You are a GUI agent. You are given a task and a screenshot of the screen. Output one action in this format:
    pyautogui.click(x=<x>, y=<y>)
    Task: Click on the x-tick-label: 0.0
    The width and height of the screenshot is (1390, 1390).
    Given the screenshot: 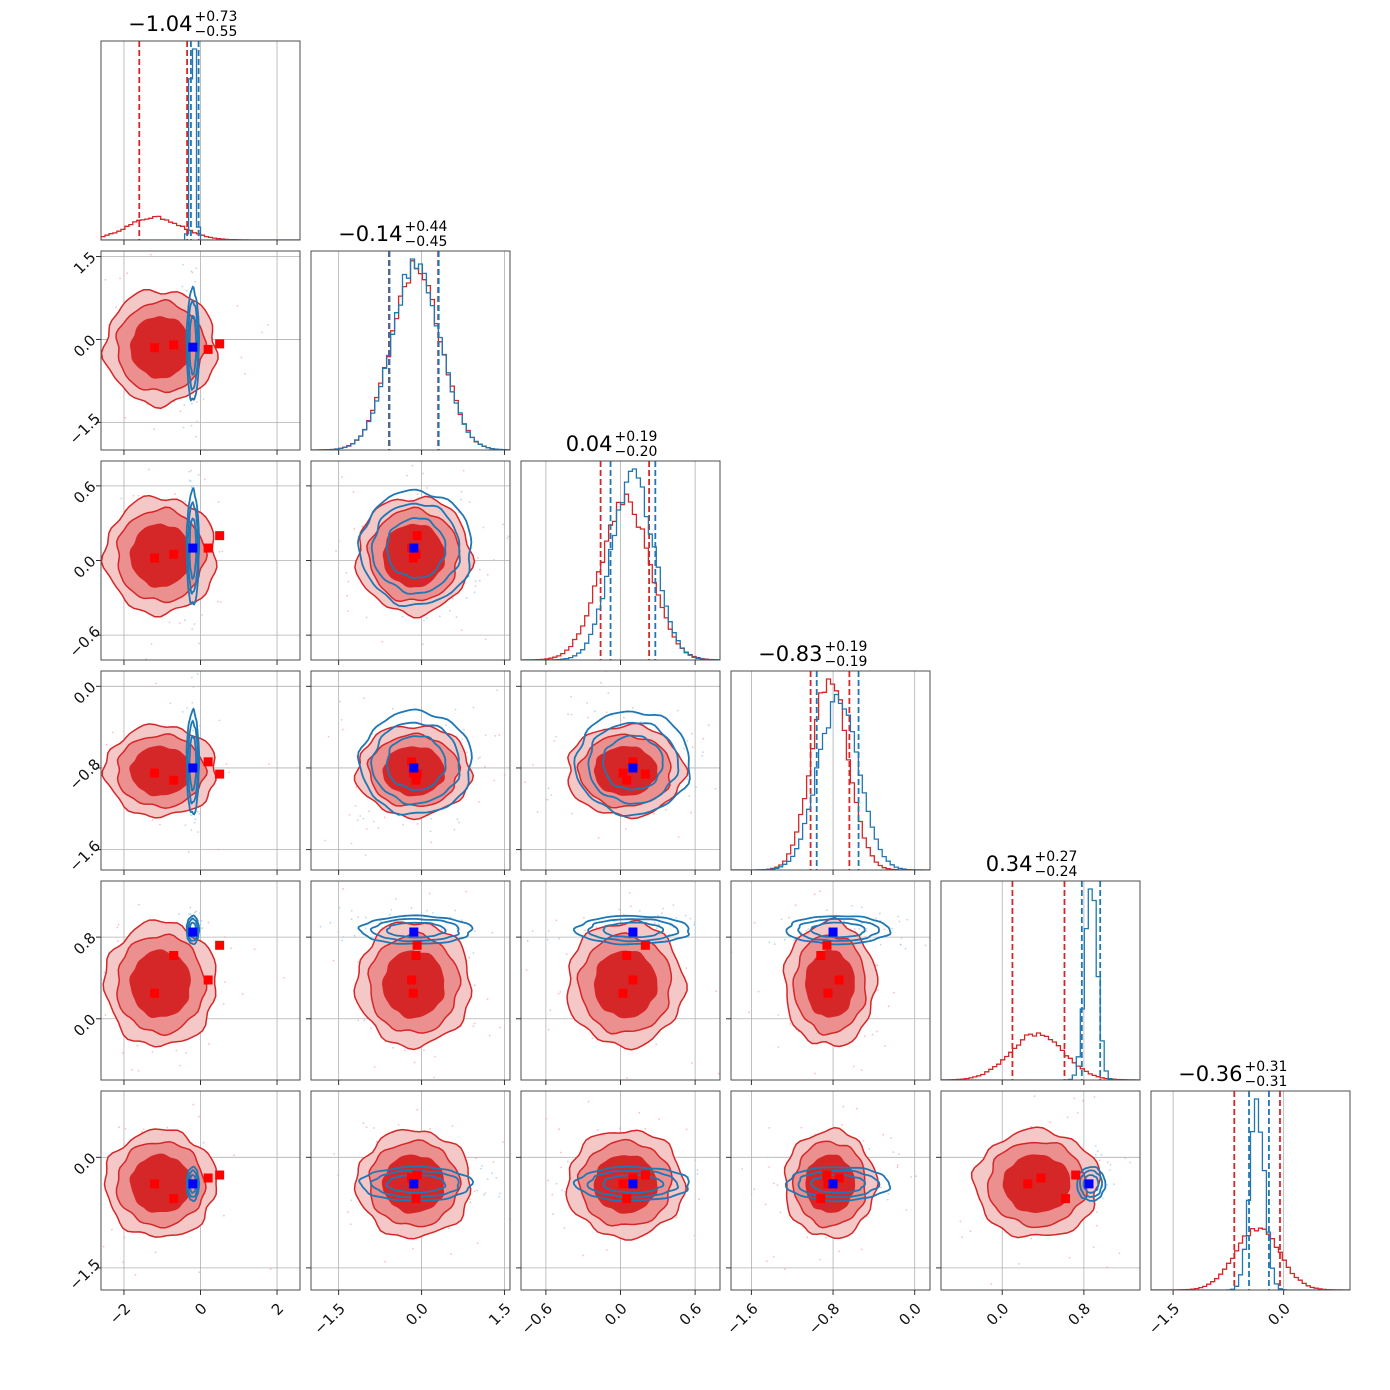 What is the action you would take?
    pyautogui.click(x=910, y=1315)
    